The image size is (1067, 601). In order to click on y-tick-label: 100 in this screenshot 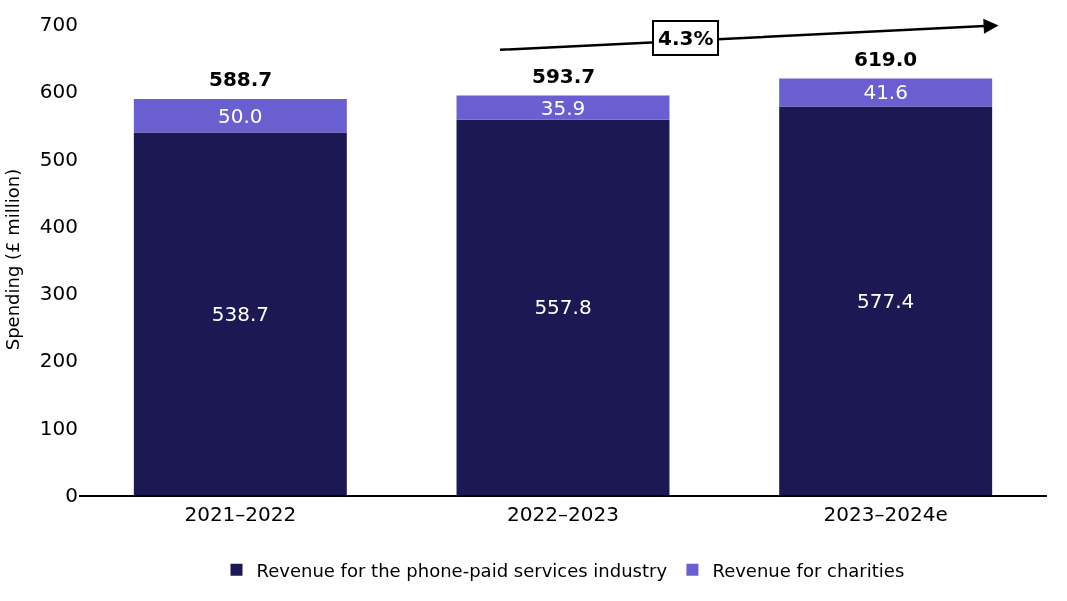, I will do `click(58, 427)`.